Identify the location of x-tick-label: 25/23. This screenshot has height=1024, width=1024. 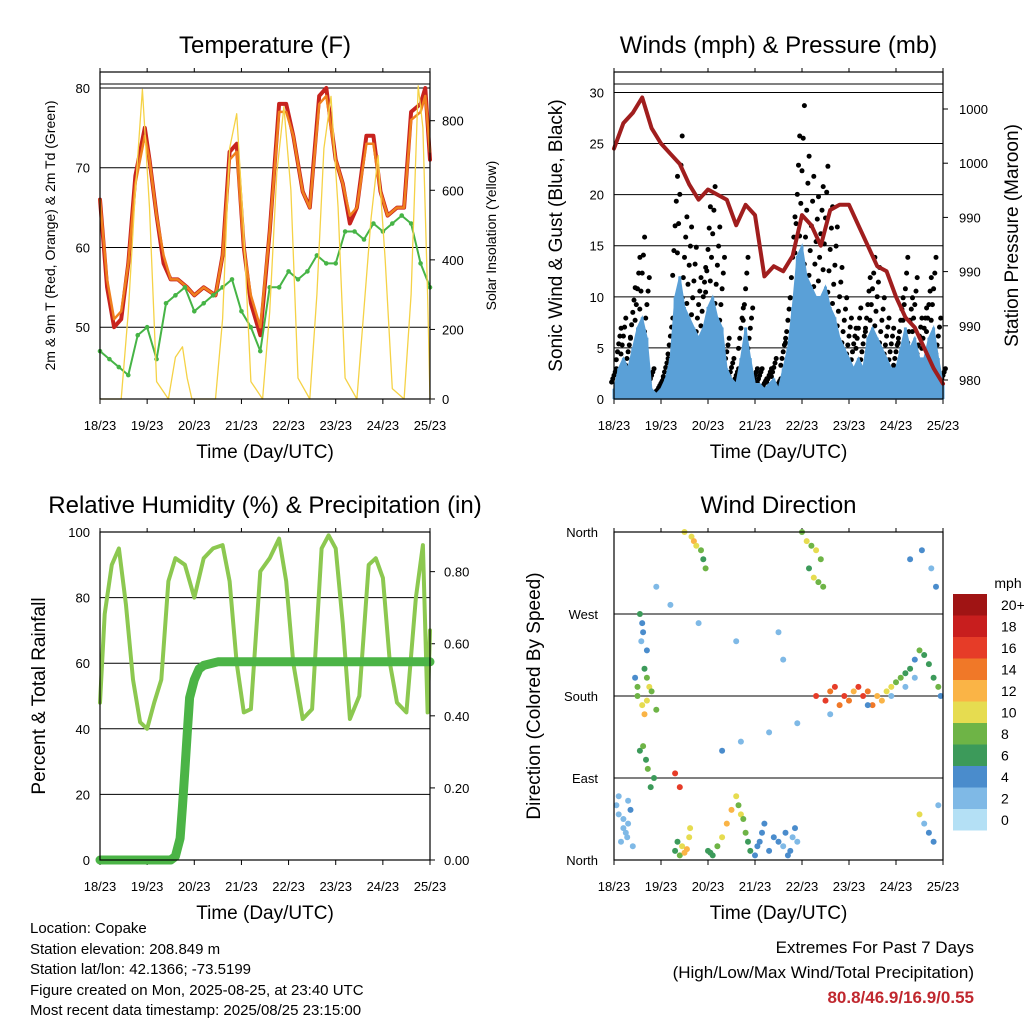
(943, 886).